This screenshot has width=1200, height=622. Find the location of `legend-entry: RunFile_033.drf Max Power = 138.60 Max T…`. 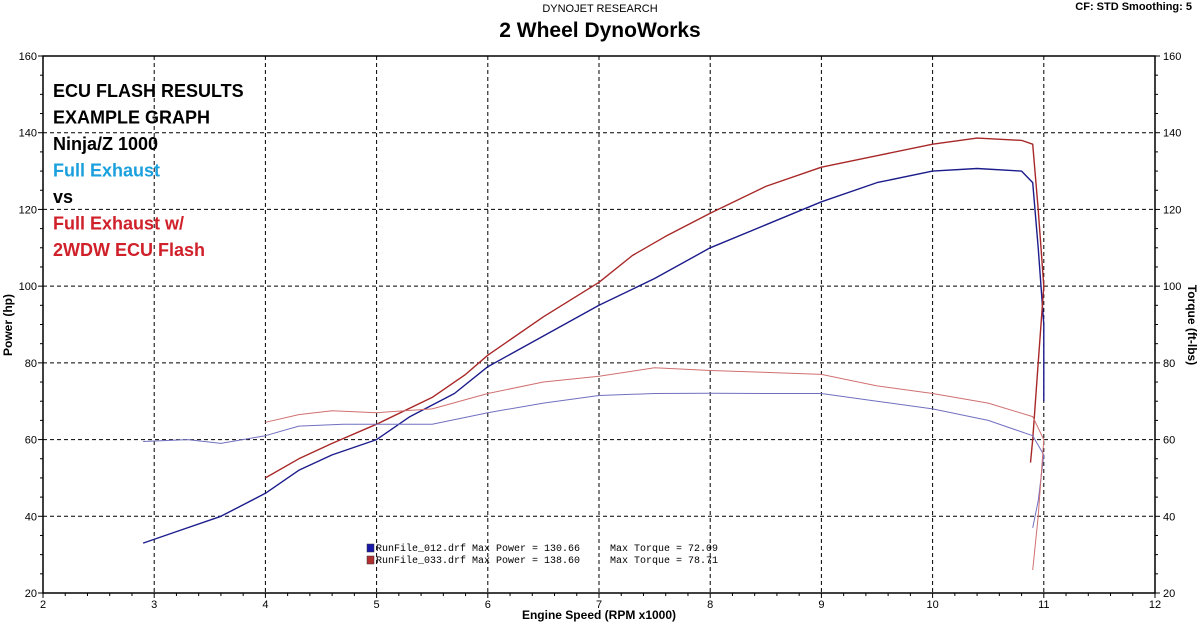

legend-entry: RunFile_033.drf Max Power = 138.60 Max T… is located at coordinates (547, 561).